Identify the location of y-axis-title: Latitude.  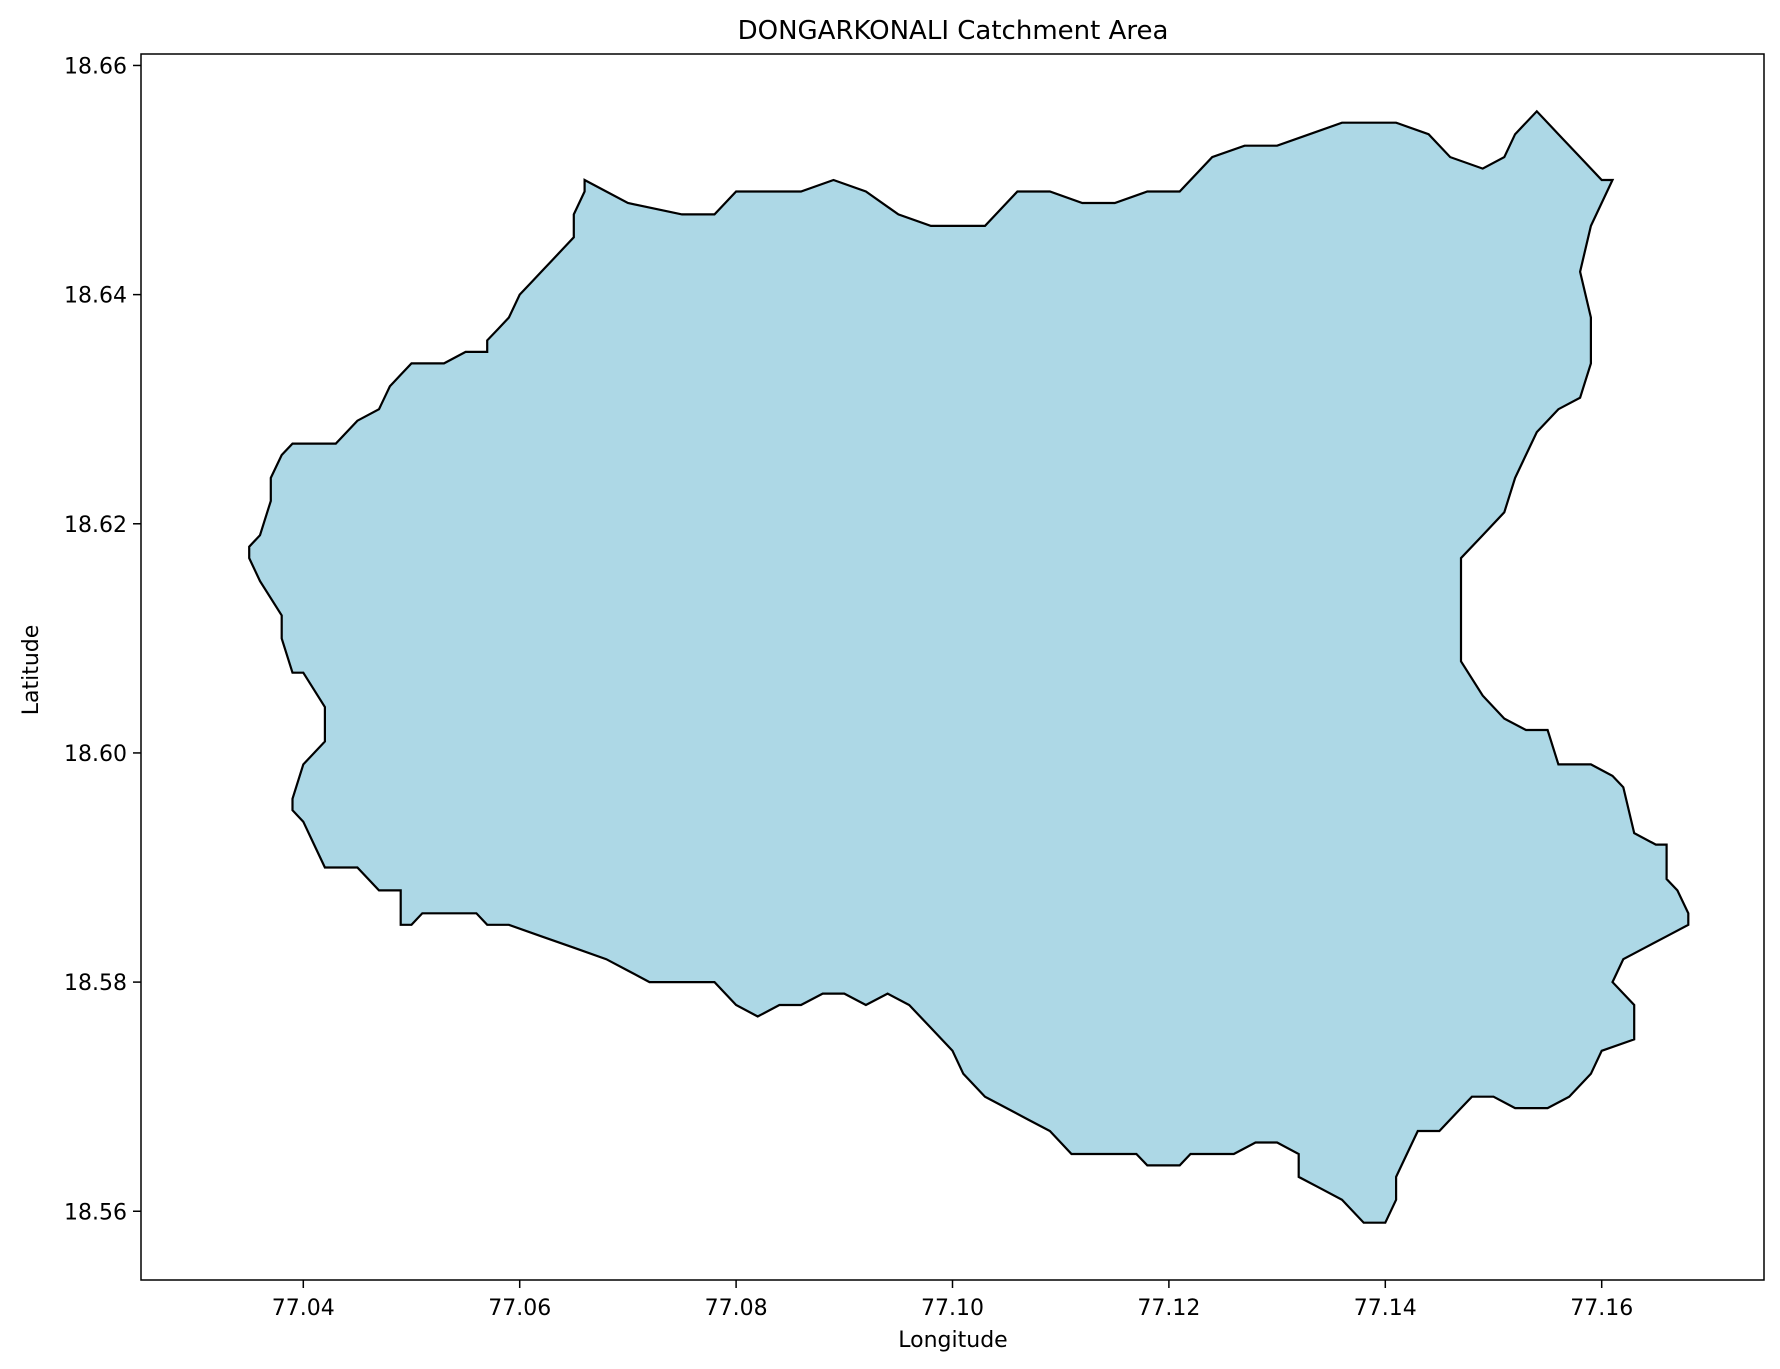
(31, 670).